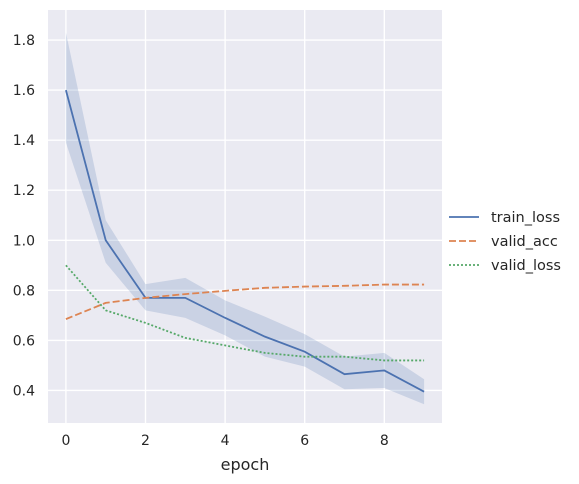 This screenshot has height=484, width=579. I want to click on x-tick-label: 0, so click(65, 441).